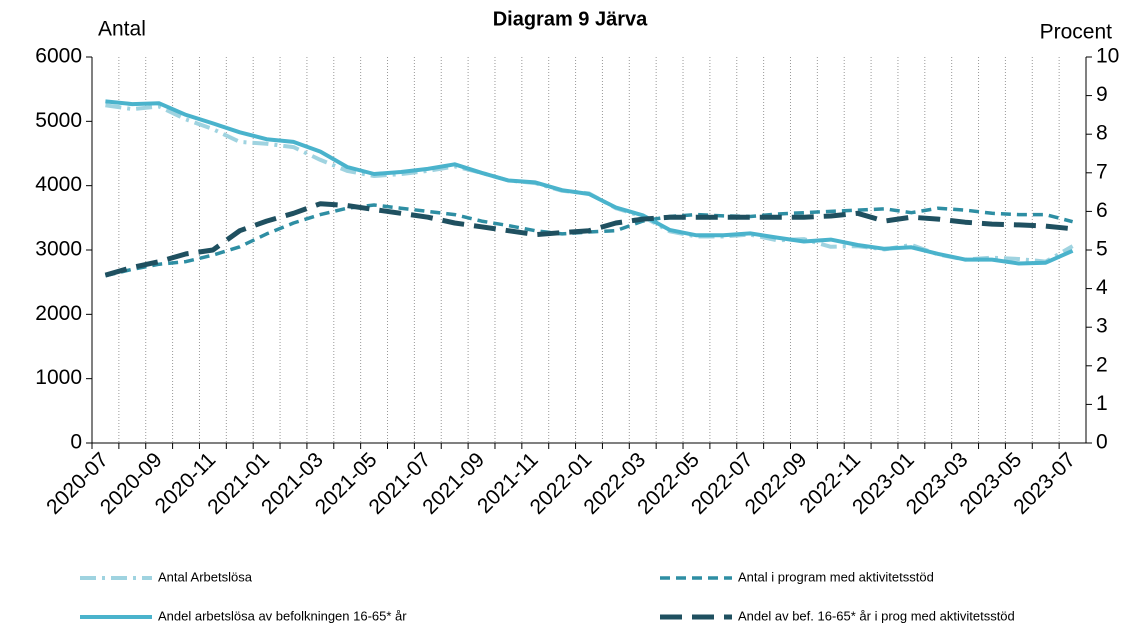  Describe the element at coordinates (1102, 364) in the screenshot. I see `y2-tick-label: 2` at that location.